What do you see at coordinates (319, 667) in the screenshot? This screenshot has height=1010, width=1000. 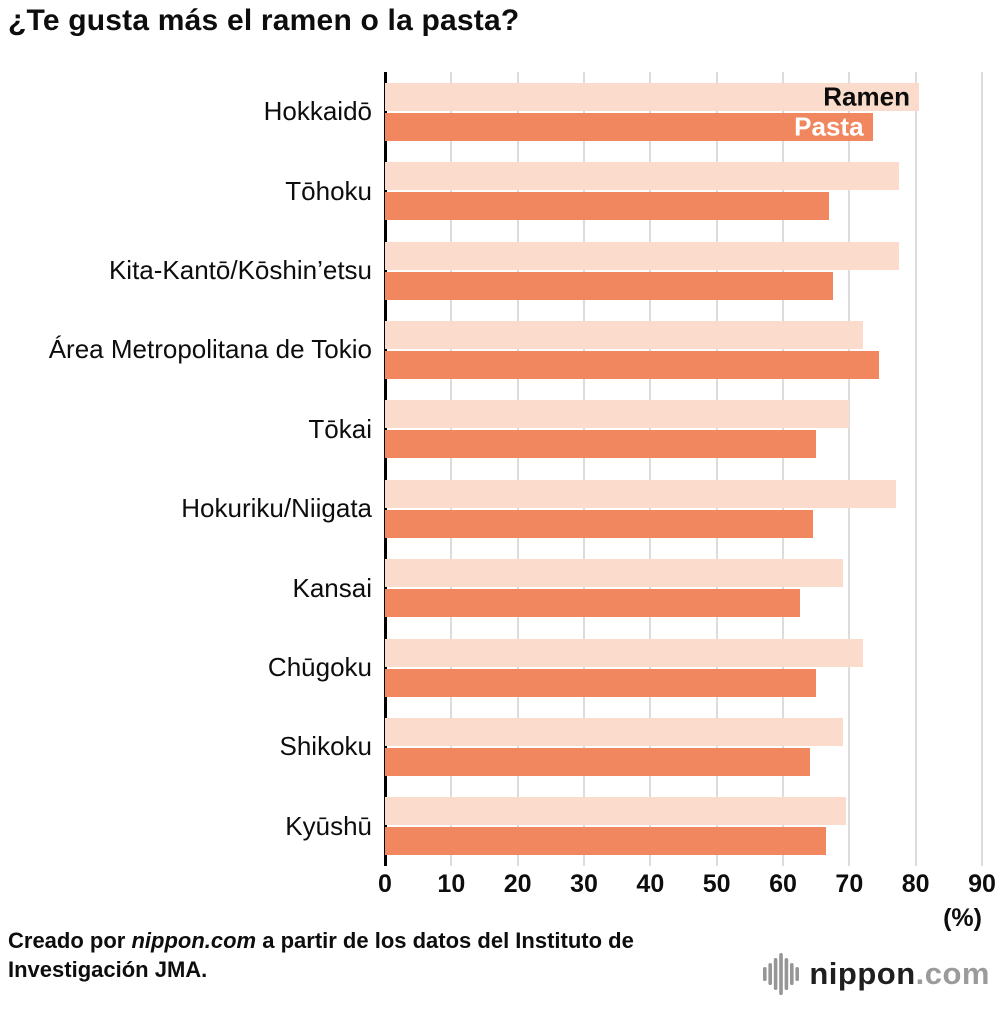 I see `category-label: Chūgoku` at bounding box center [319, 667].